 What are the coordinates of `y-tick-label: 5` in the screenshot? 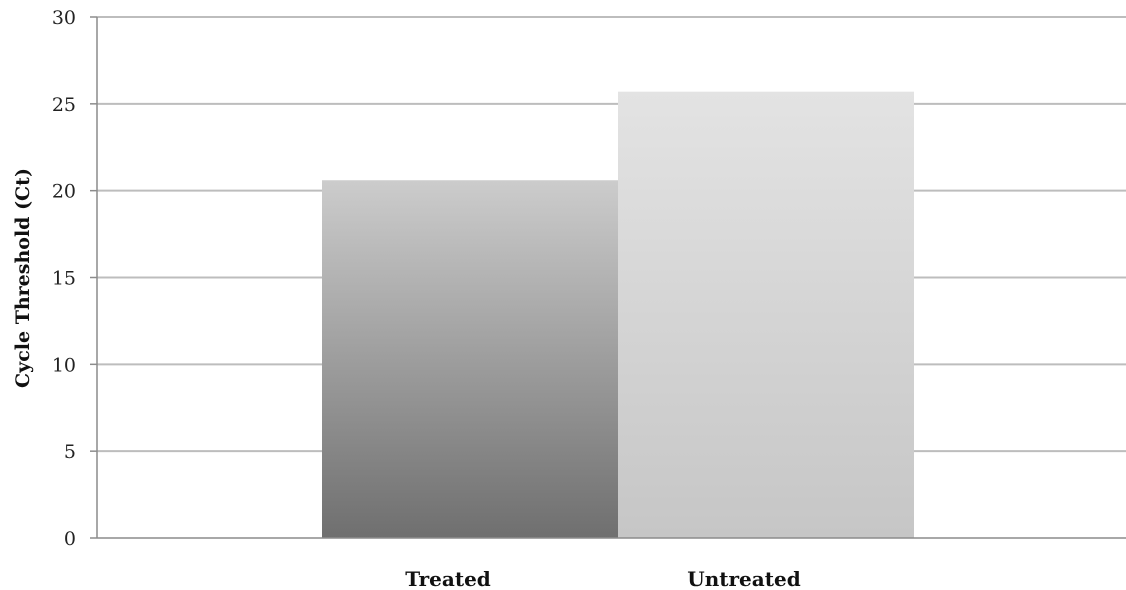 It's located at (70, 452).